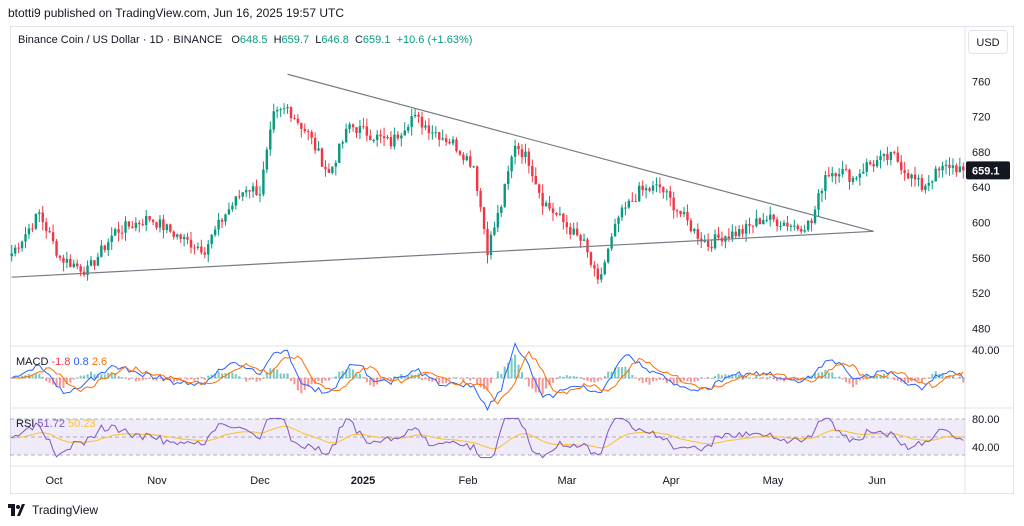  I want to click on time-tick-label: Jun, so click(877, 481).